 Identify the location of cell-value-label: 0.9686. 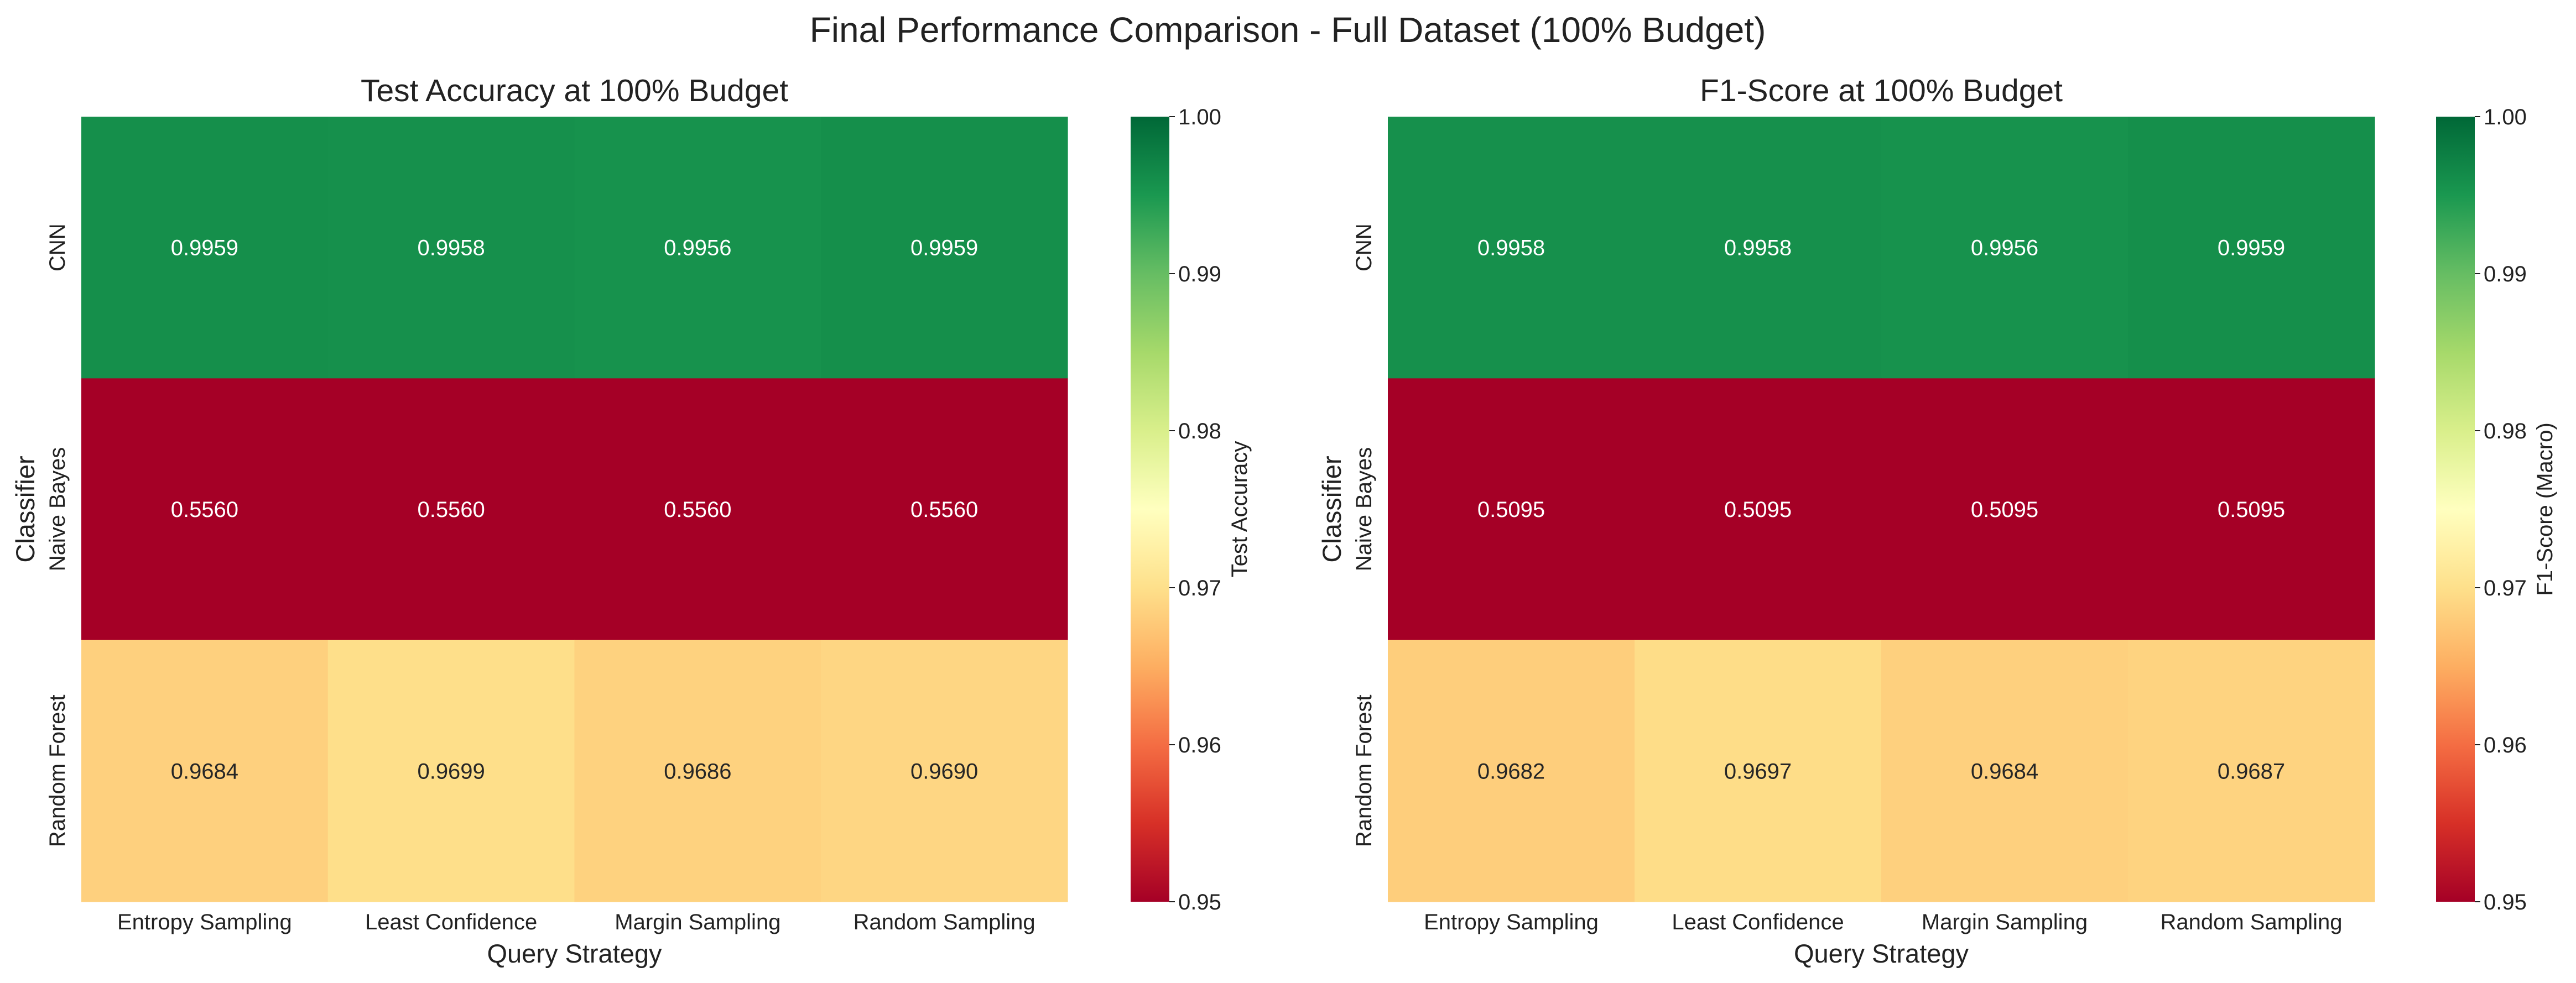
(698, 771).